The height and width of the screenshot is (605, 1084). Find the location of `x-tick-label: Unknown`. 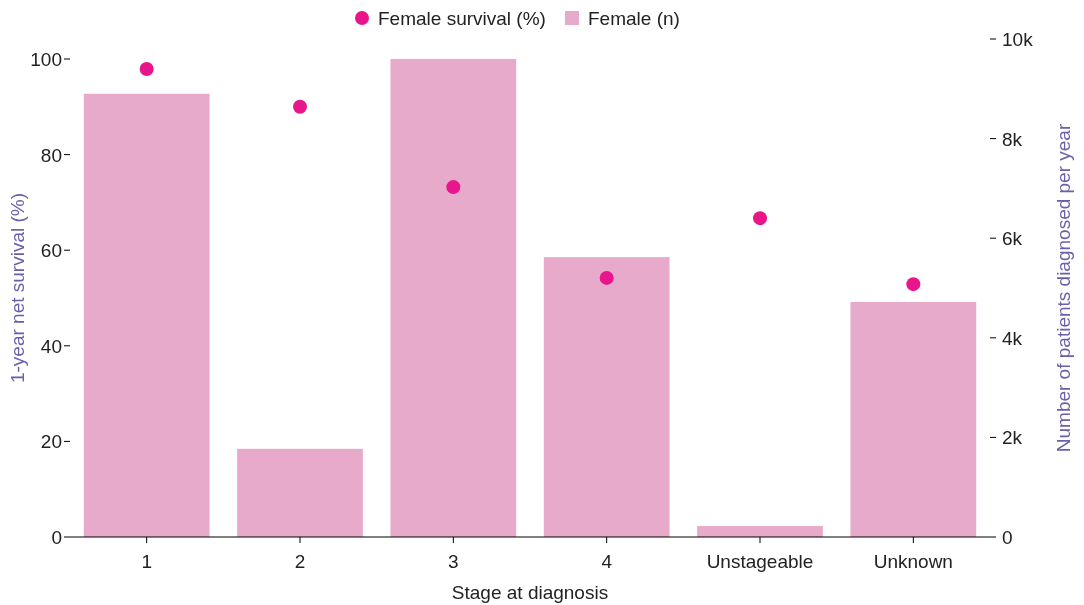

x-tick-label: Unknown is located at coordinates (913, 561).